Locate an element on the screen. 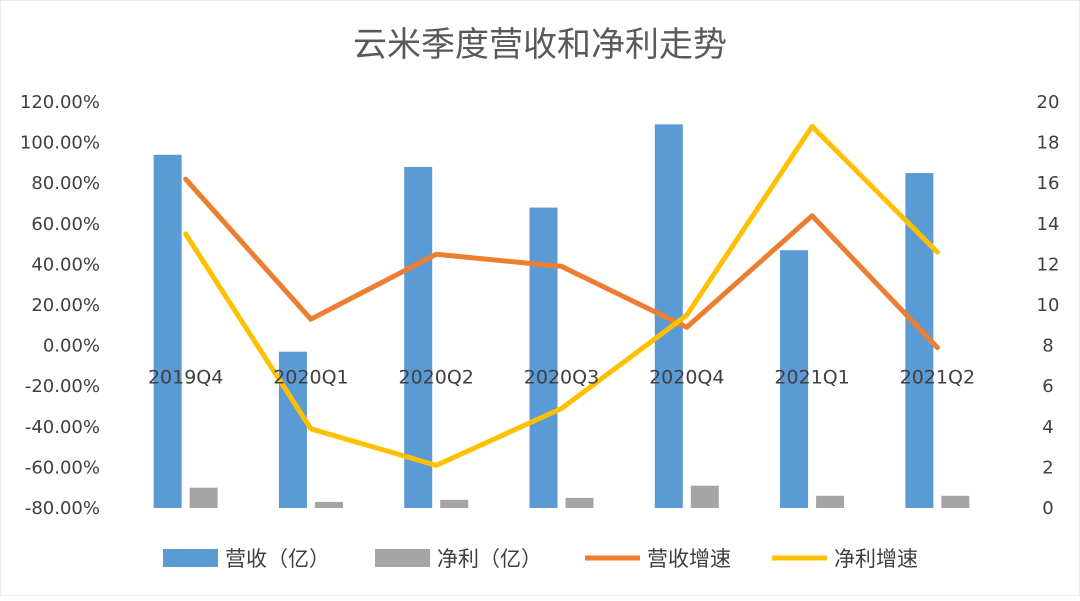  right-axis-tick-label: 10 is located at coordinates (1048, 305).